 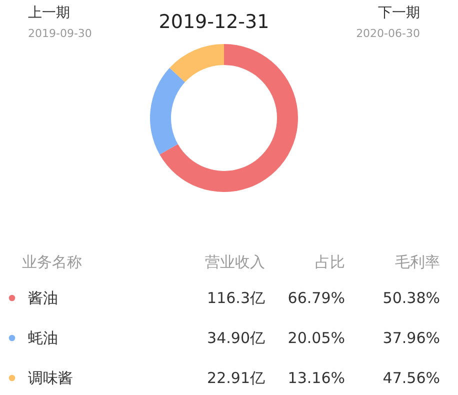 I want to click on text: 2019-09-30, so click(x=60, y=33).